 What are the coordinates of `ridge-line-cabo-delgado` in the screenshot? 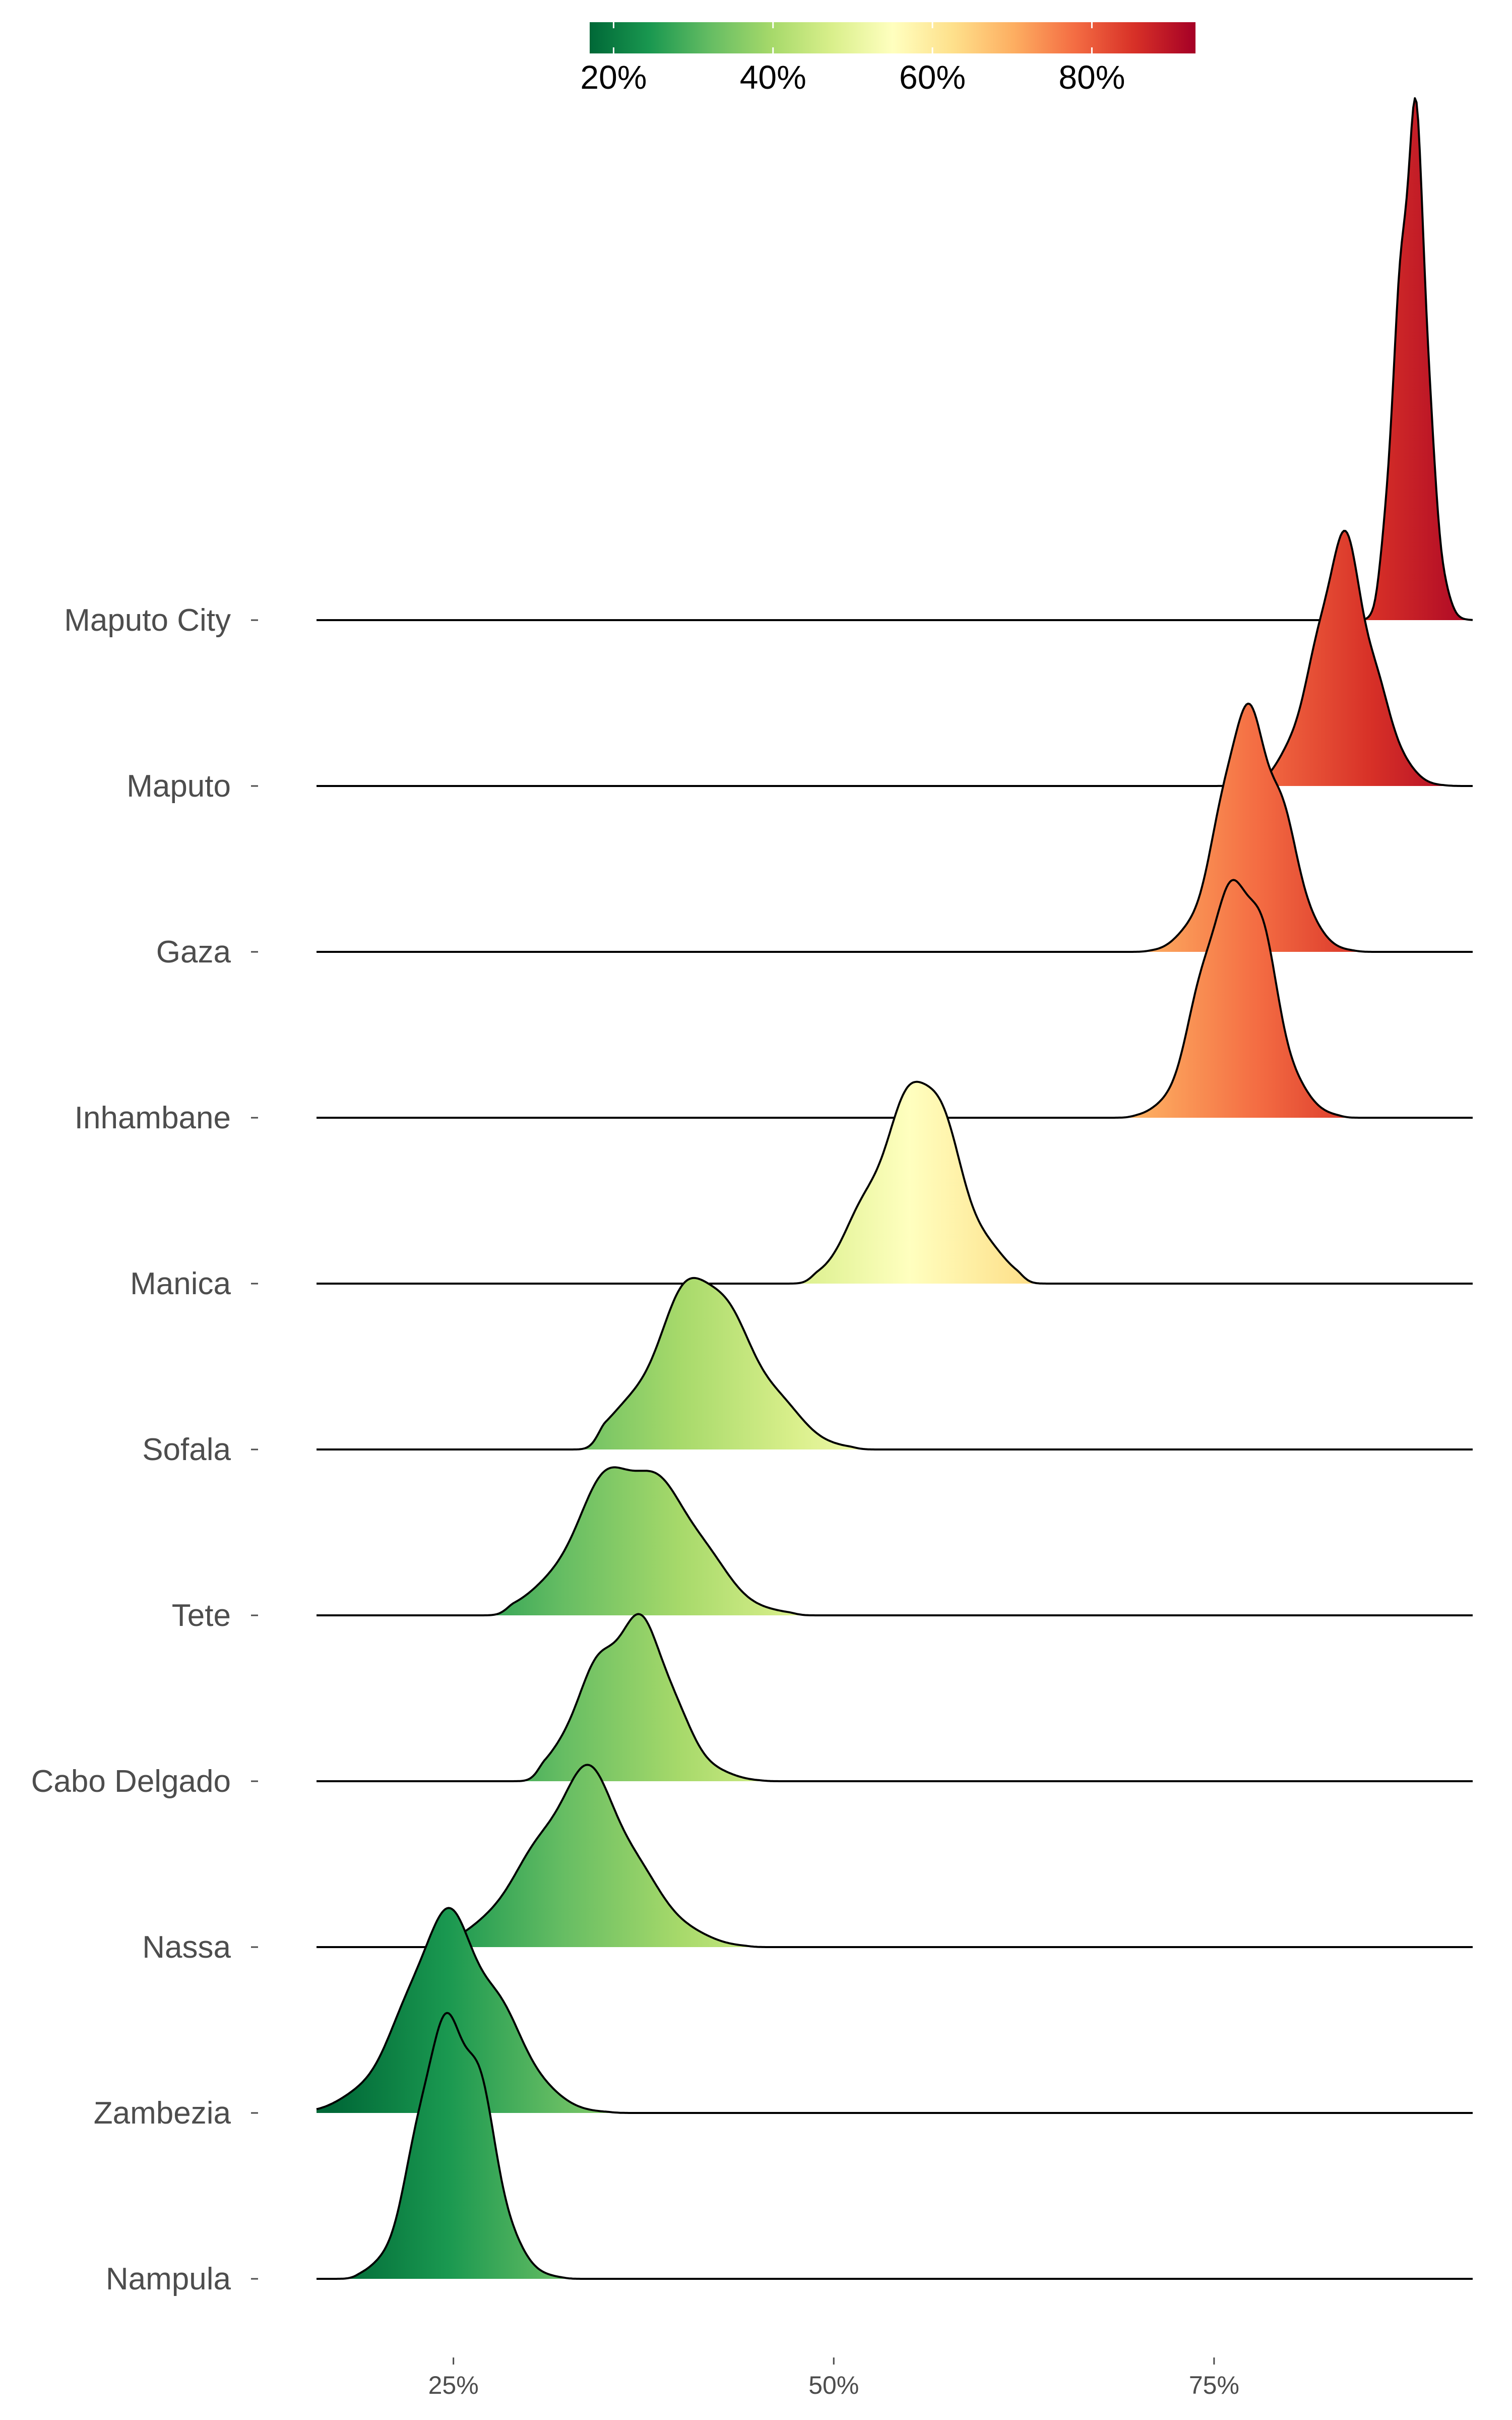 It's located at (895, 1697).